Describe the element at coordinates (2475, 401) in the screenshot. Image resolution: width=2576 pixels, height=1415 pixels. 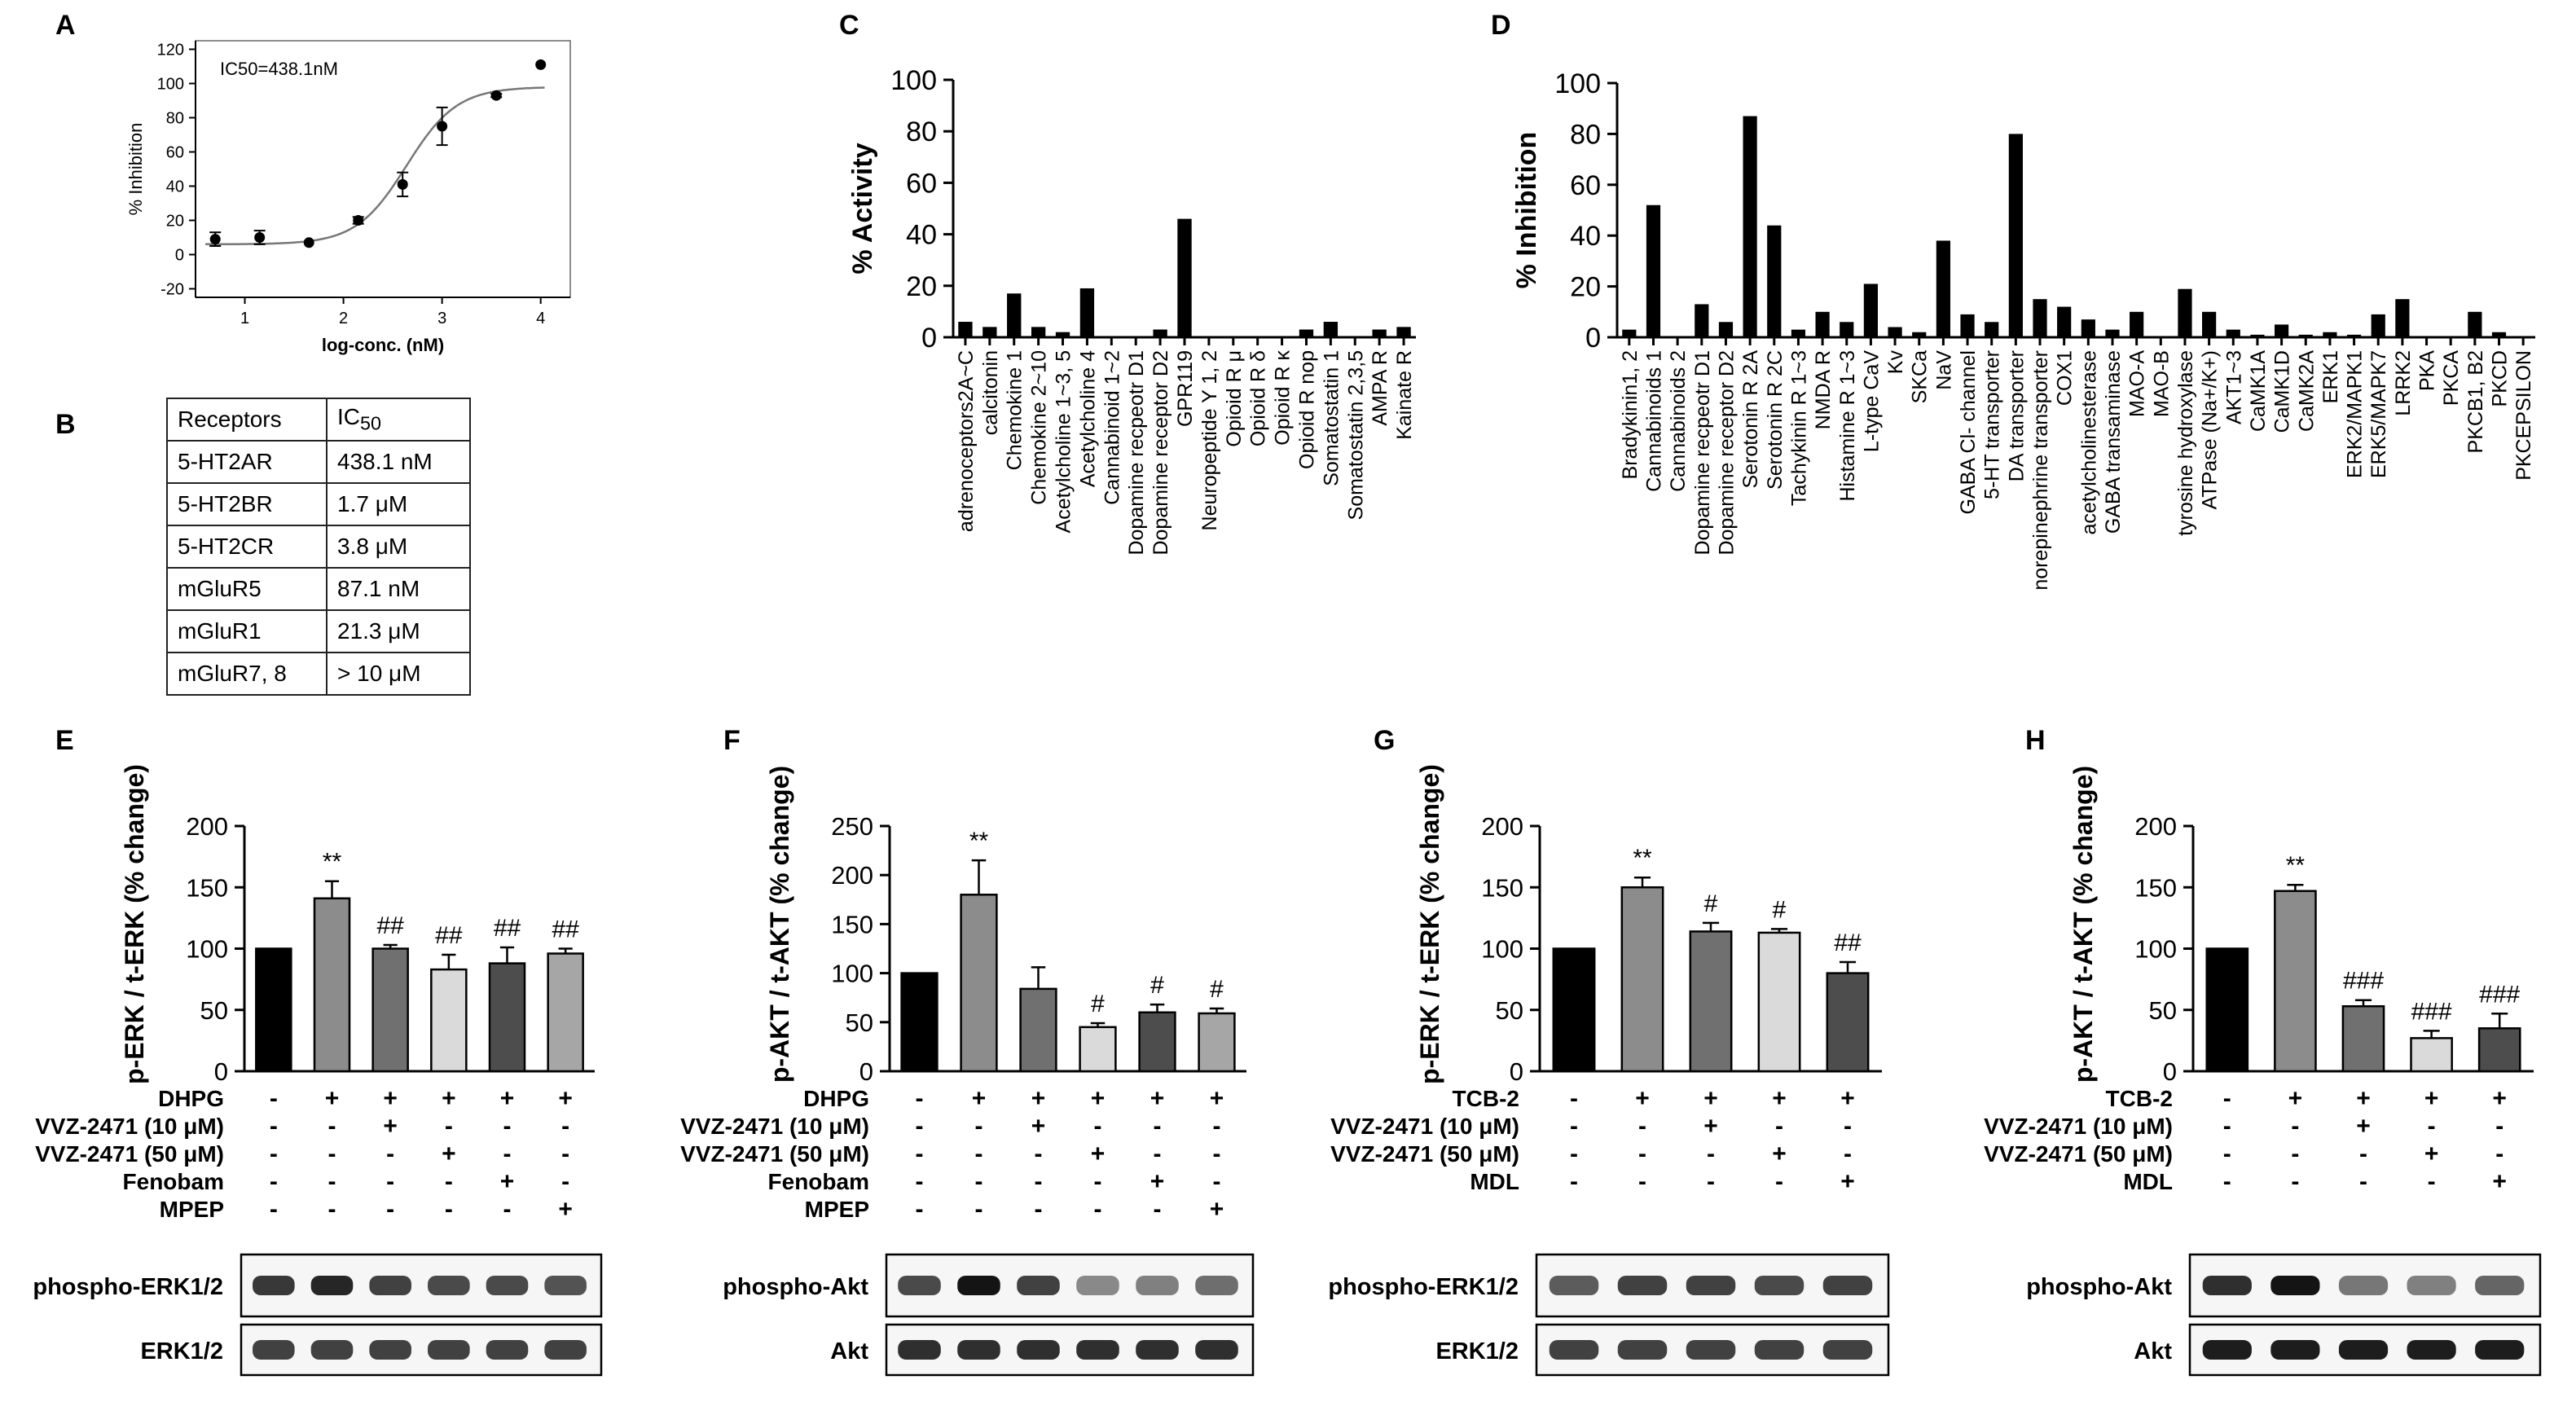
I see `category-label: PKCB1, B2` at that location.